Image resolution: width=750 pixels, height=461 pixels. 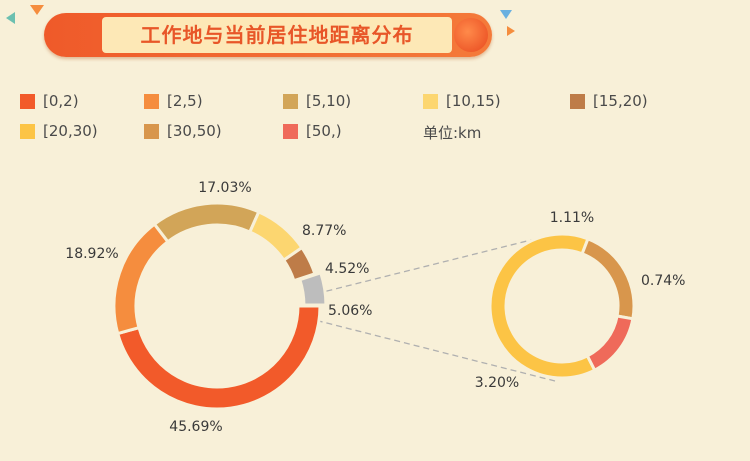 I want to click on legend-item: [20,30), so click(x=59, y=131).